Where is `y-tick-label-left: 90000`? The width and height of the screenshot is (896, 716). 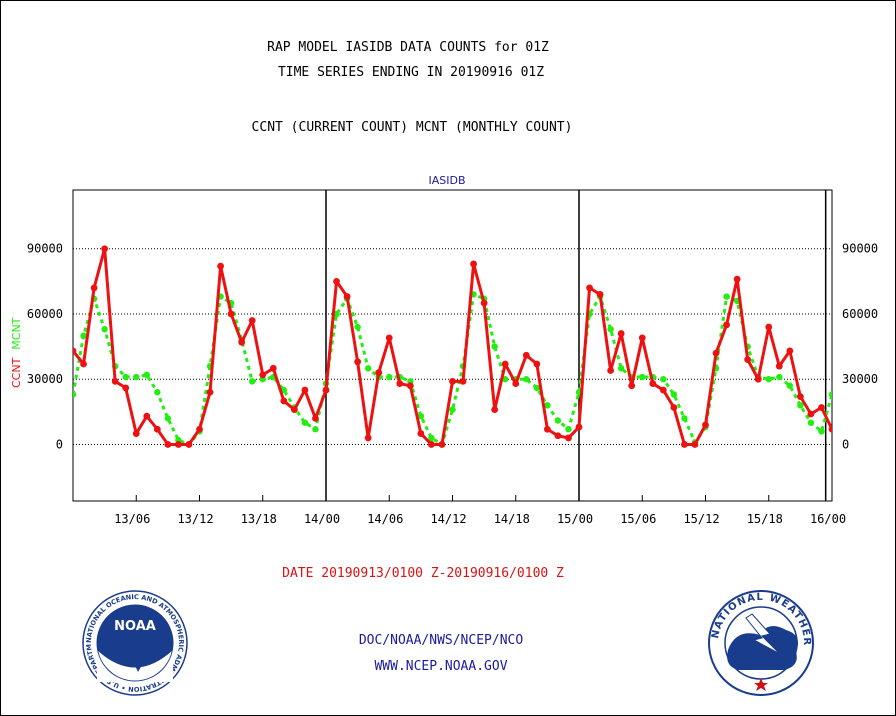
y-tick-label-left: 90000 is located at coordinates (45, 249).